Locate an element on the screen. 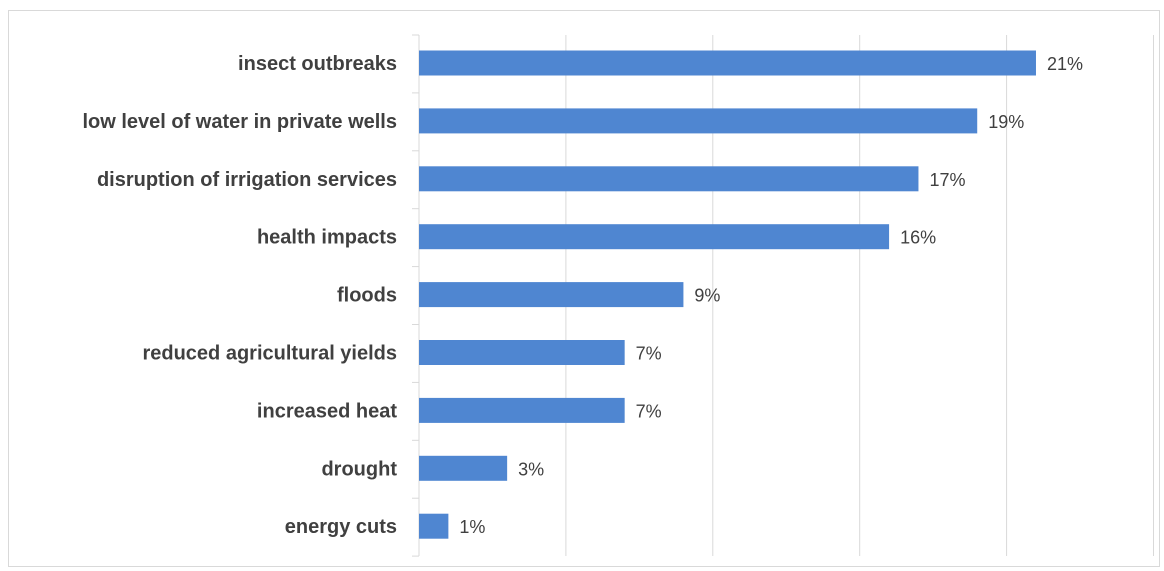  data-label: 21% is located at coordinates (1065, 64).